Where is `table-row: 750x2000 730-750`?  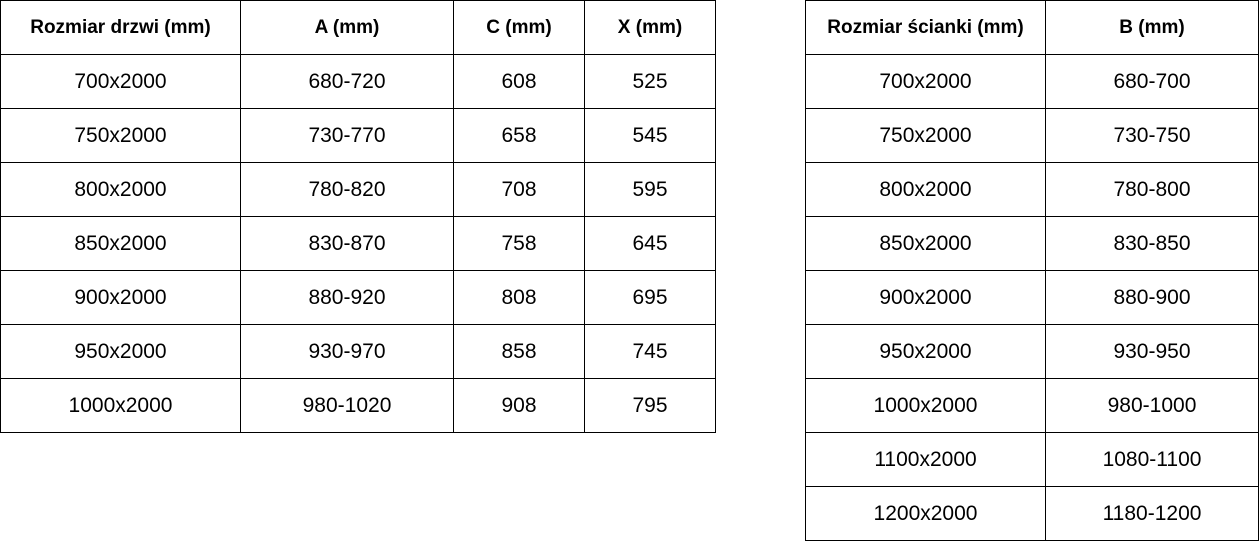
table-row: 750x2000 730-750 is located at coordinates (1032, 135).